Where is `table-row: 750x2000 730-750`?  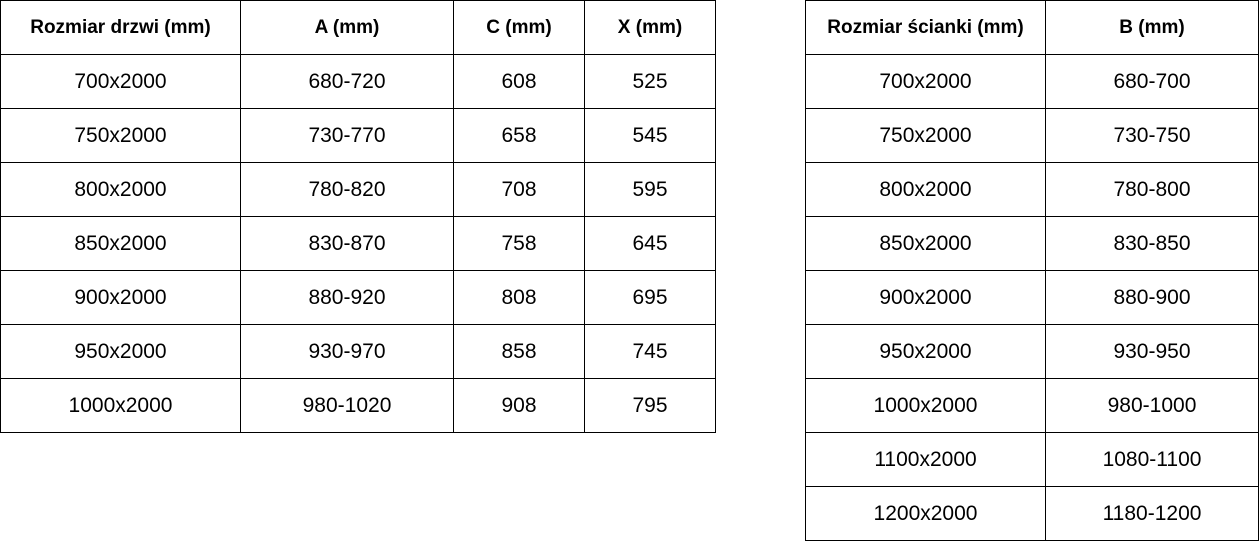
table-row: 750x2000 730-750 is located at coordinates (1032, 135).